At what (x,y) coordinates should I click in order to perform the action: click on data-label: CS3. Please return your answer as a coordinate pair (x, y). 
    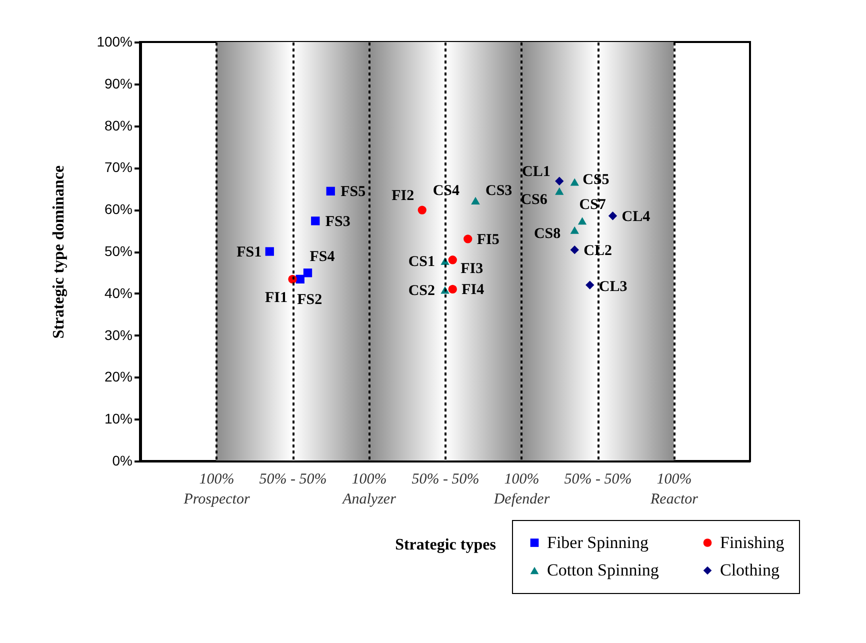
    Looking at the image, I should click on (499, 190).